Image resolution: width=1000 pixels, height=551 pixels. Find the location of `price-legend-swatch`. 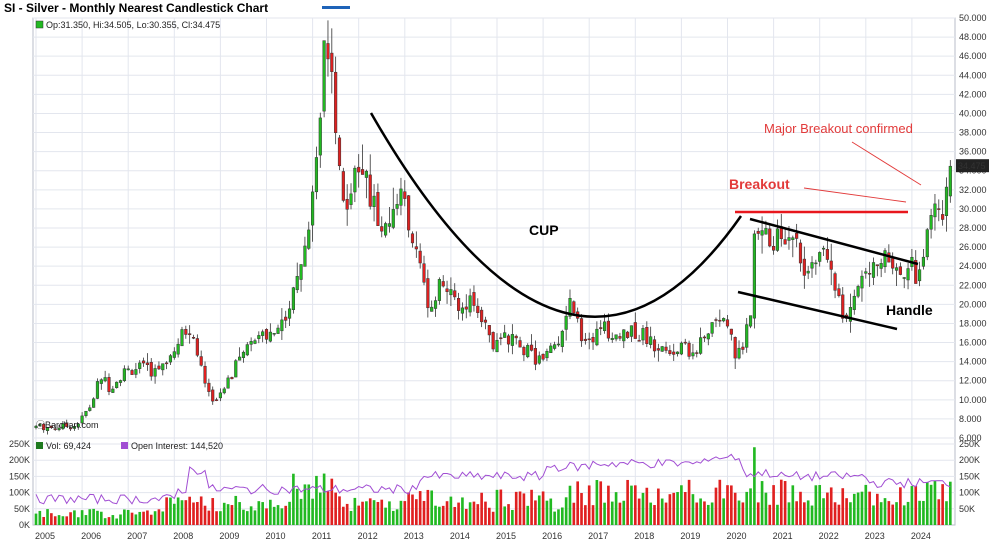

price-legend-swatch is located at coordinates (39, 24).